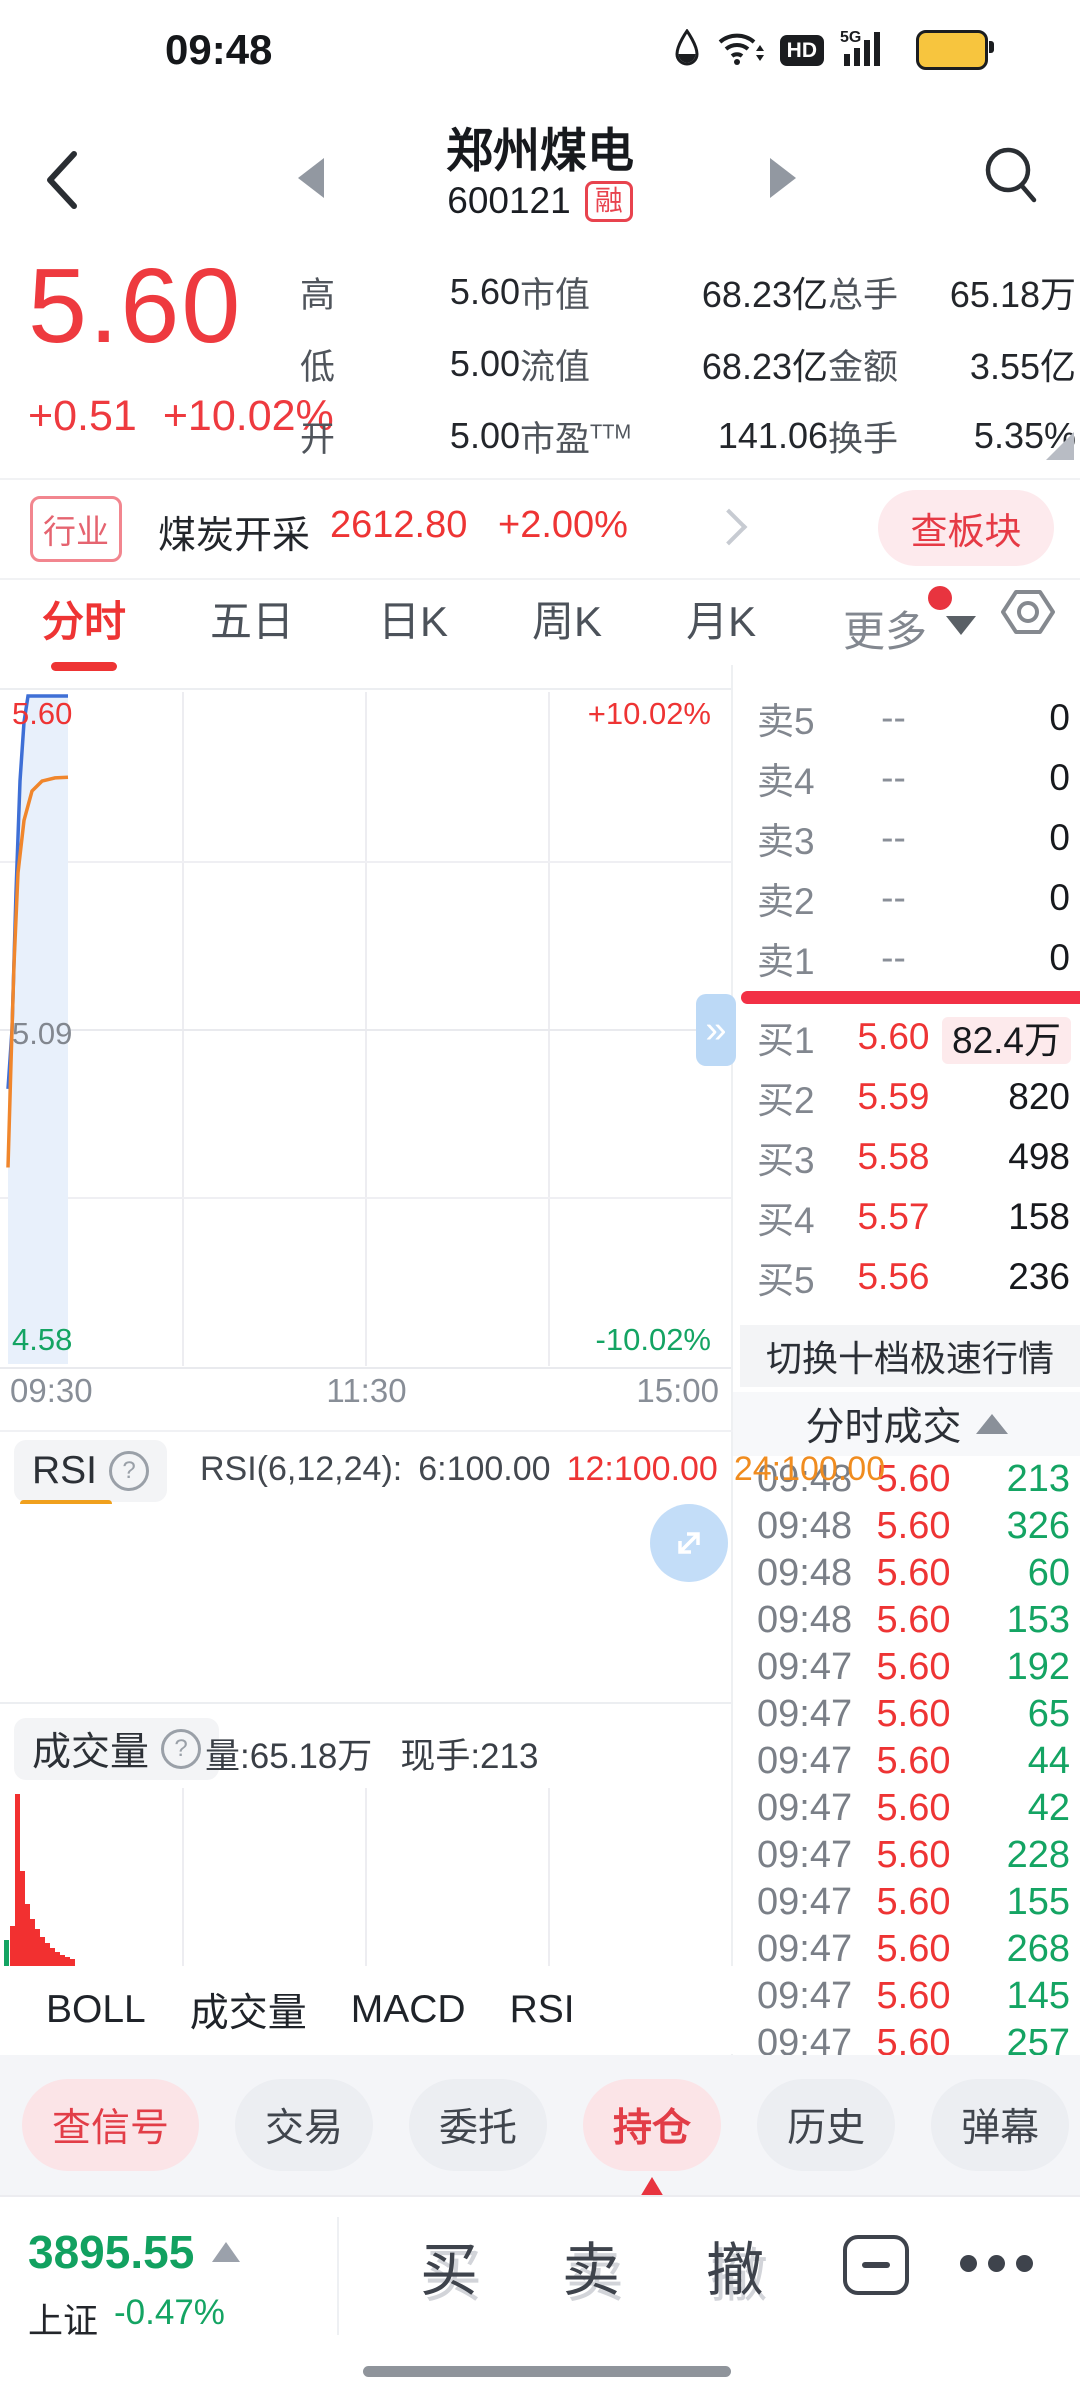 Image resolution: width=1080 pixels, height=2400 pixels. I want to click on period-tab: 分时, so click(84, 618).